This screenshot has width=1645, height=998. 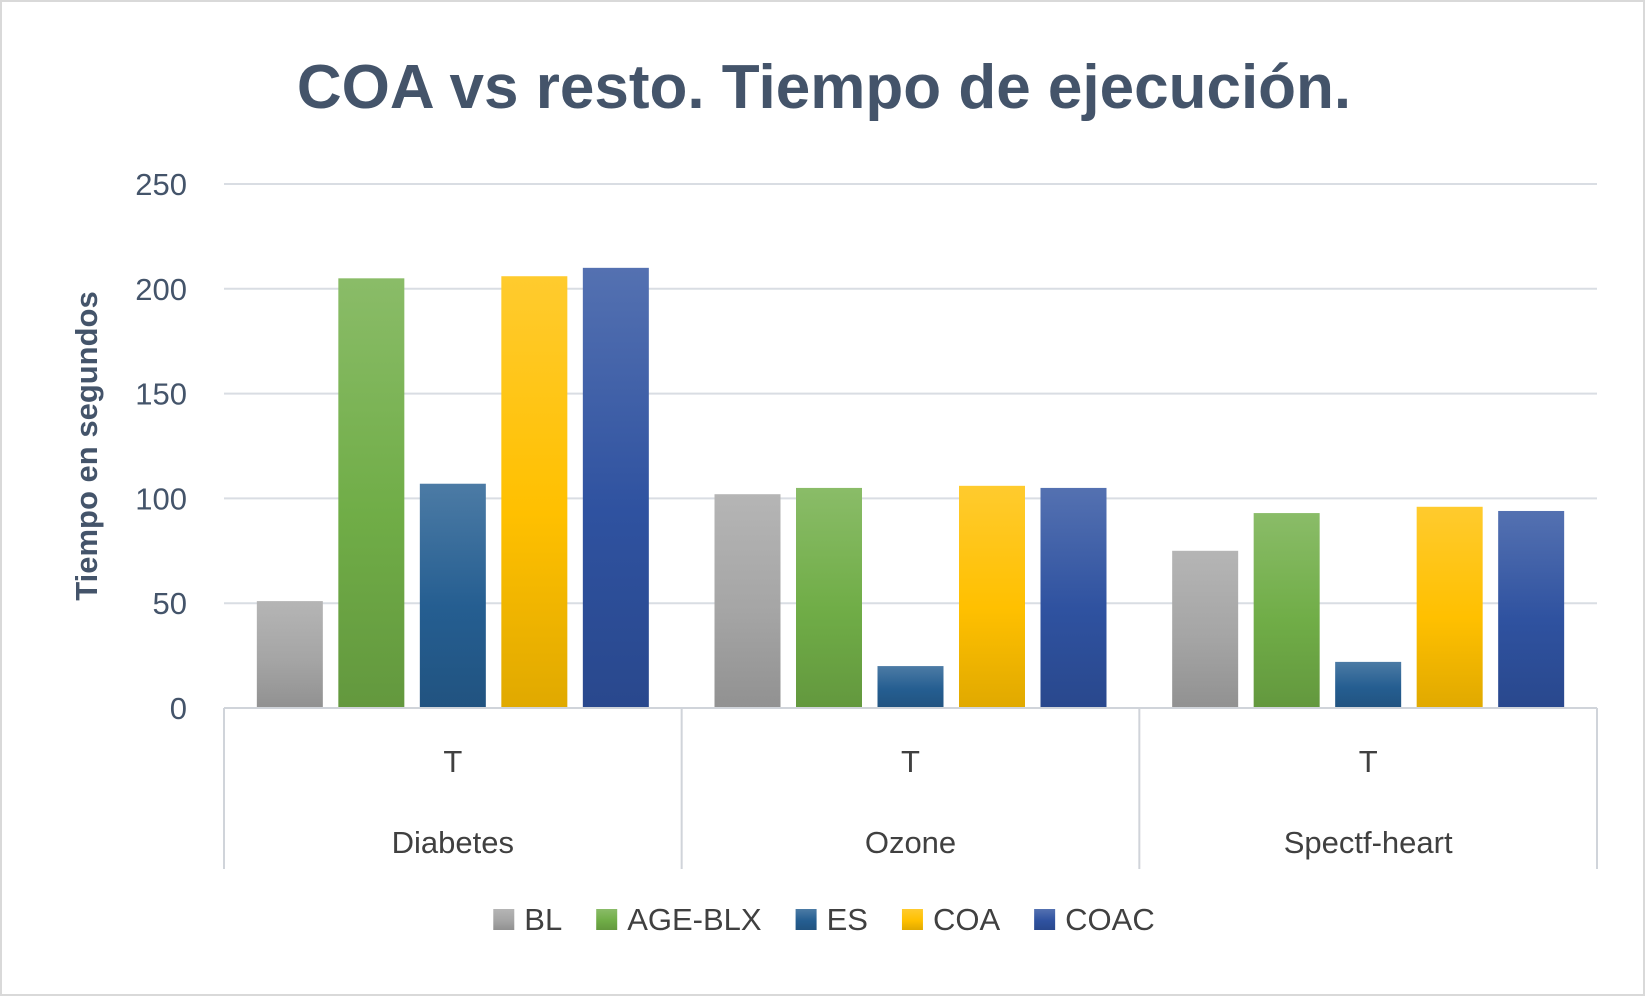 What do you see at coordinates (543, 919) in the screenshot?
I see `legend-label-bl: BL` at bounding box center [543, 919].